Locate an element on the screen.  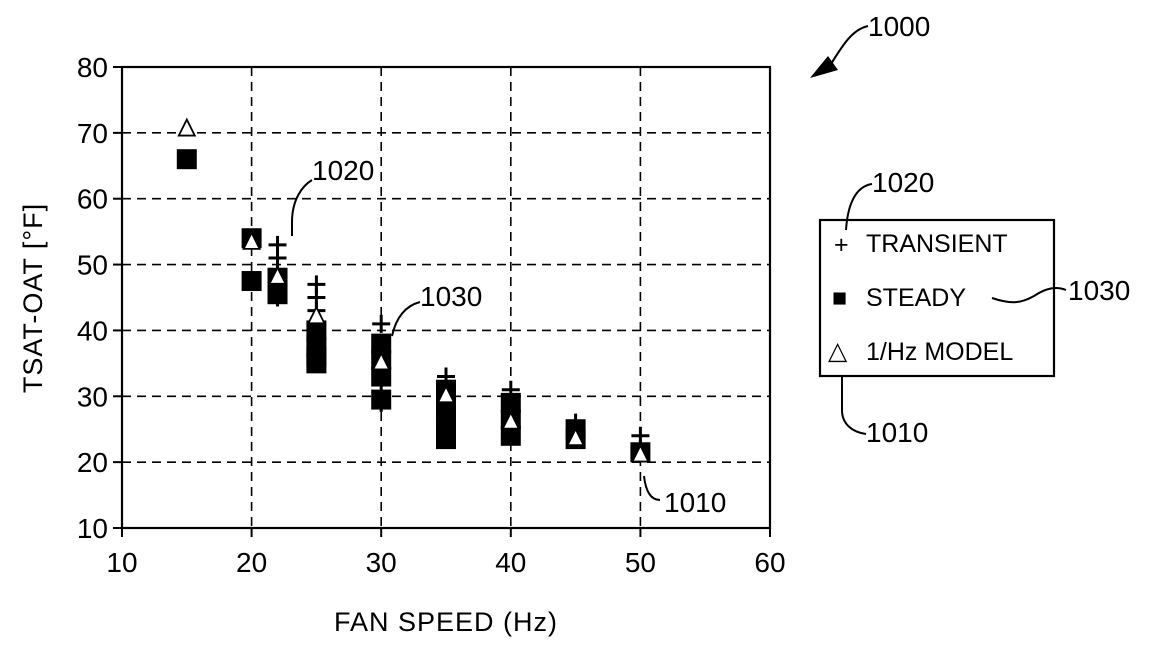
callout-1010-leader is located at coordinates (652, 488).